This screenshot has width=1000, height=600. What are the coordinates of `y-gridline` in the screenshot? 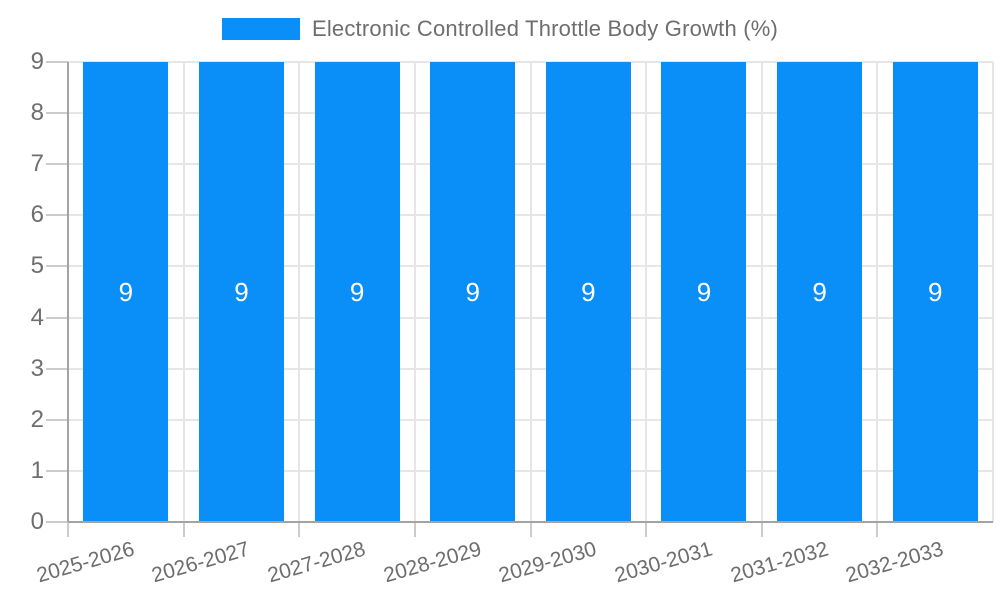 It's located at (530, 522).